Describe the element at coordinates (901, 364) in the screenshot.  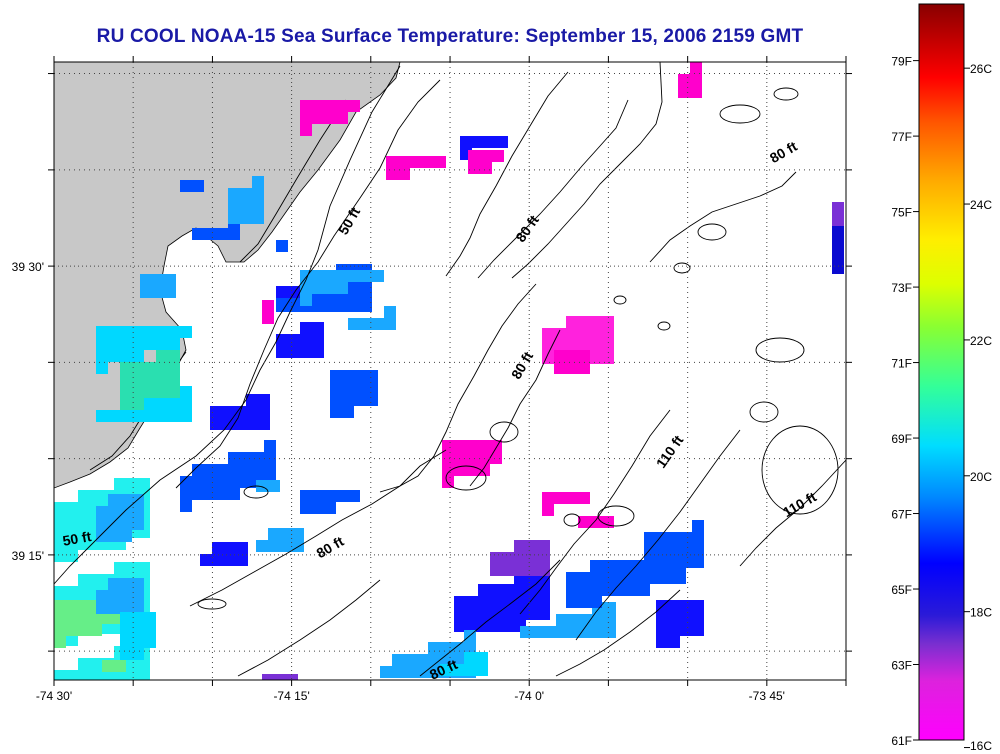
I see `colorbar-f-label: 71F` at that location.